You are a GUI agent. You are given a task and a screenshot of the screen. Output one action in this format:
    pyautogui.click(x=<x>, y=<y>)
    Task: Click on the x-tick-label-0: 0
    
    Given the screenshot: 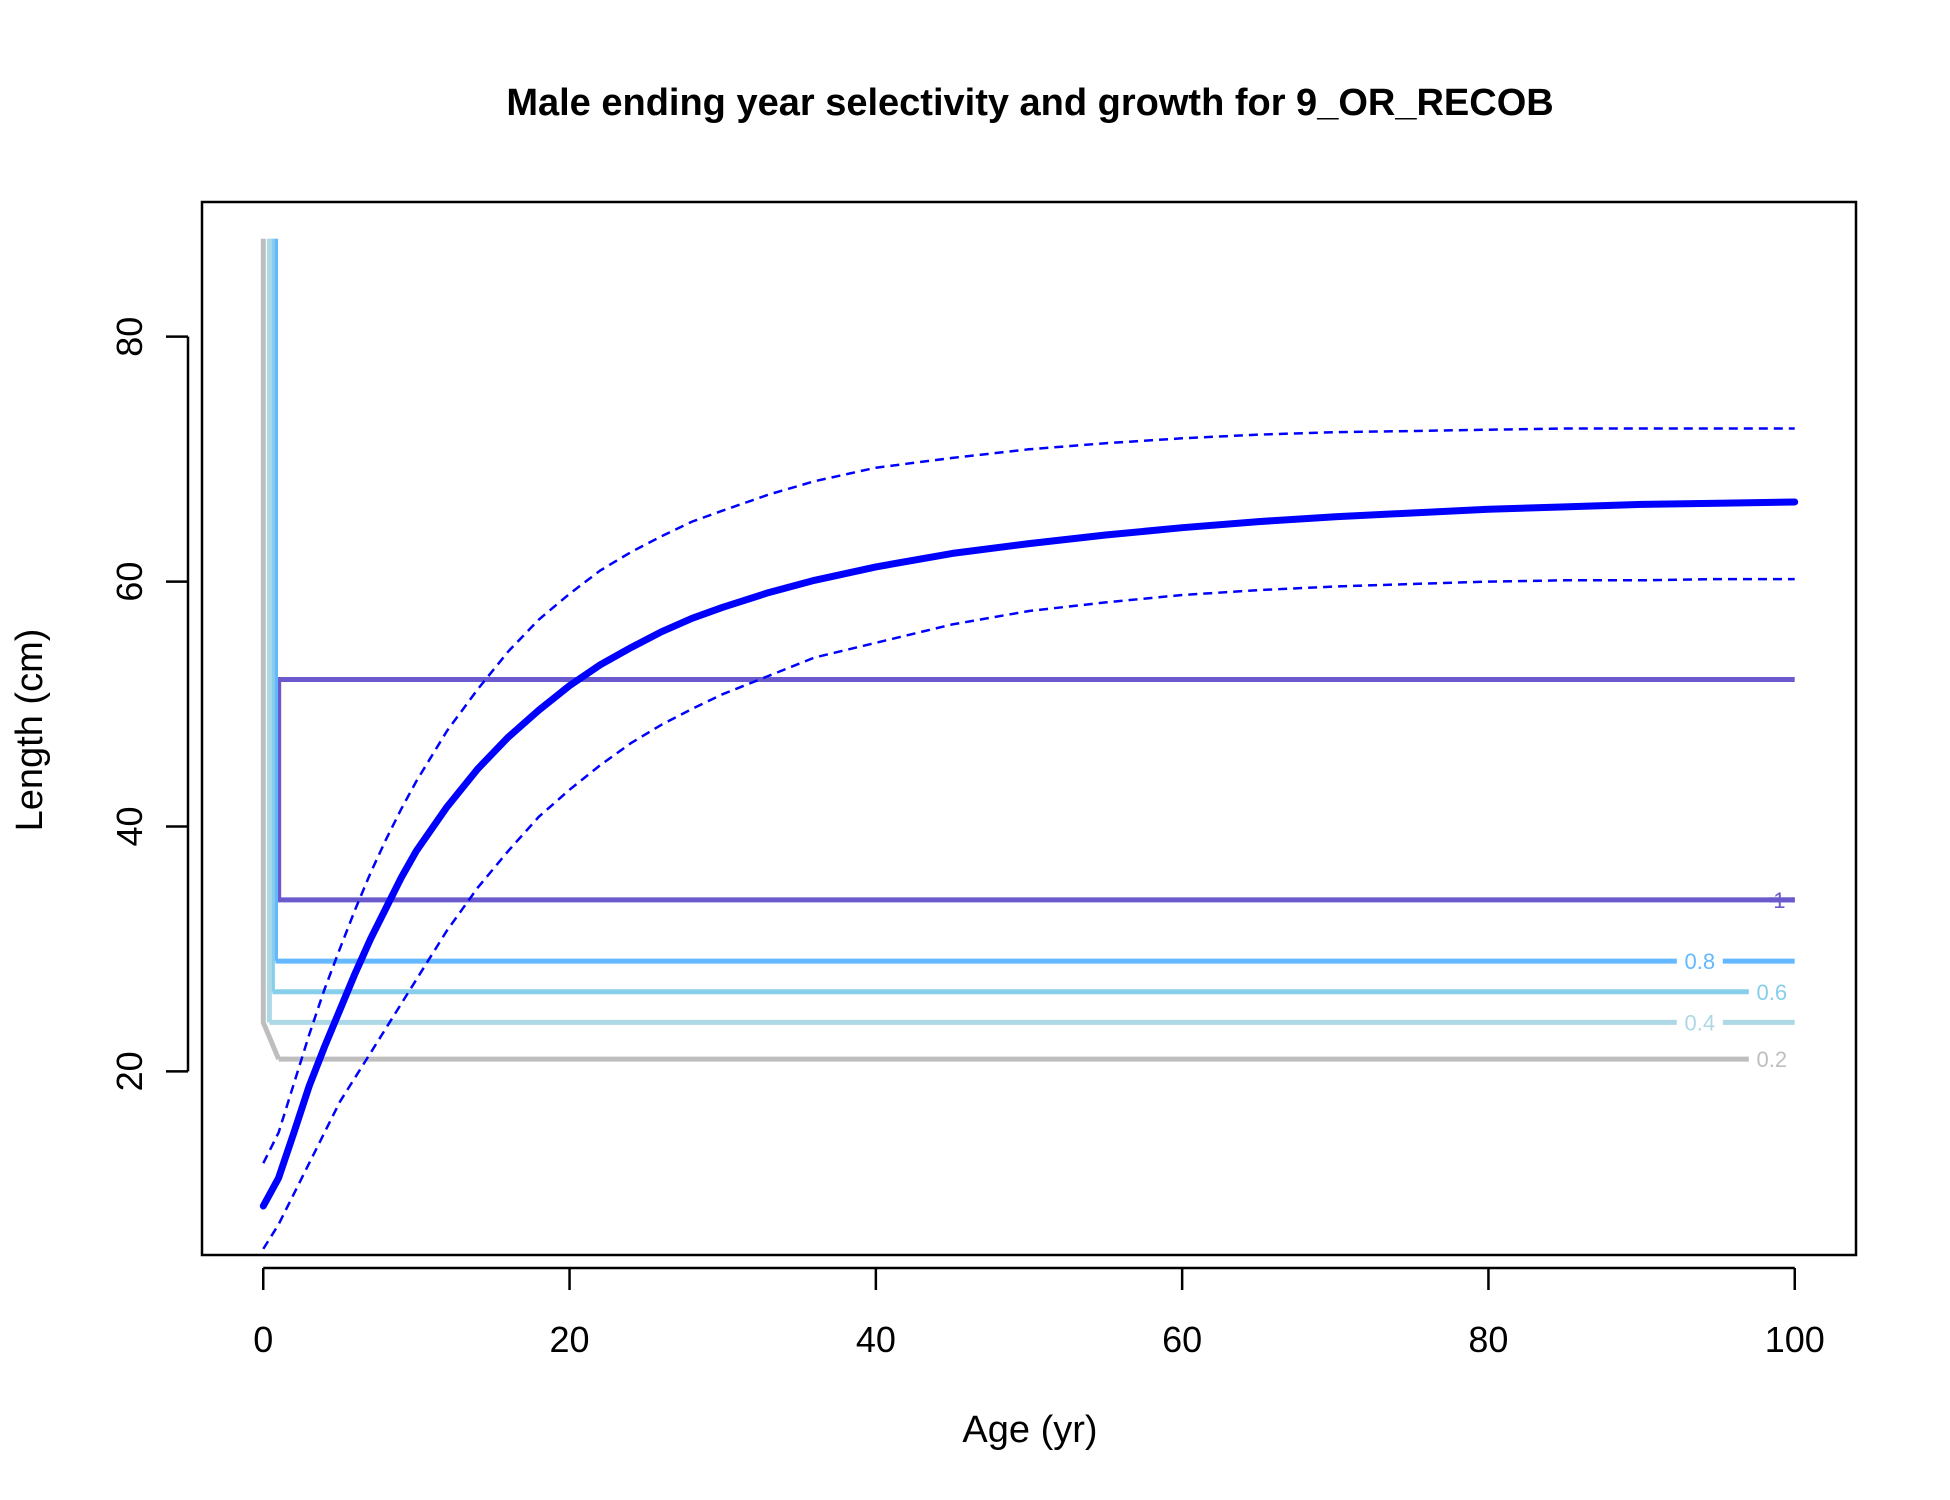 What is the action you would take?
    pyautogui.click(x=263, y=1339)
    